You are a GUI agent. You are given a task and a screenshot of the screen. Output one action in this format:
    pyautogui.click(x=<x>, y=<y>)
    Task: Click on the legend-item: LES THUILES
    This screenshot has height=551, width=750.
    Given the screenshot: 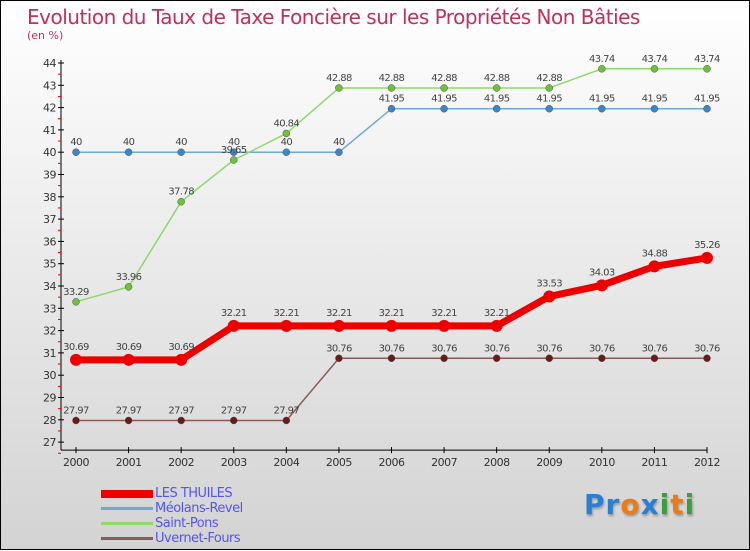 What is the action you would take?
    pyautogui.click(x=172, y=493)
    